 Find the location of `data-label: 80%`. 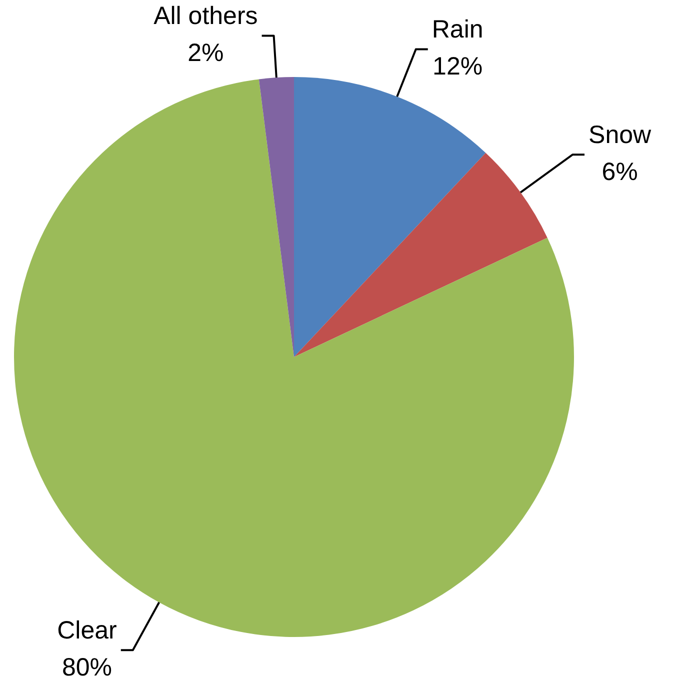

data-label: 80% is located at coordinates (87, 667).